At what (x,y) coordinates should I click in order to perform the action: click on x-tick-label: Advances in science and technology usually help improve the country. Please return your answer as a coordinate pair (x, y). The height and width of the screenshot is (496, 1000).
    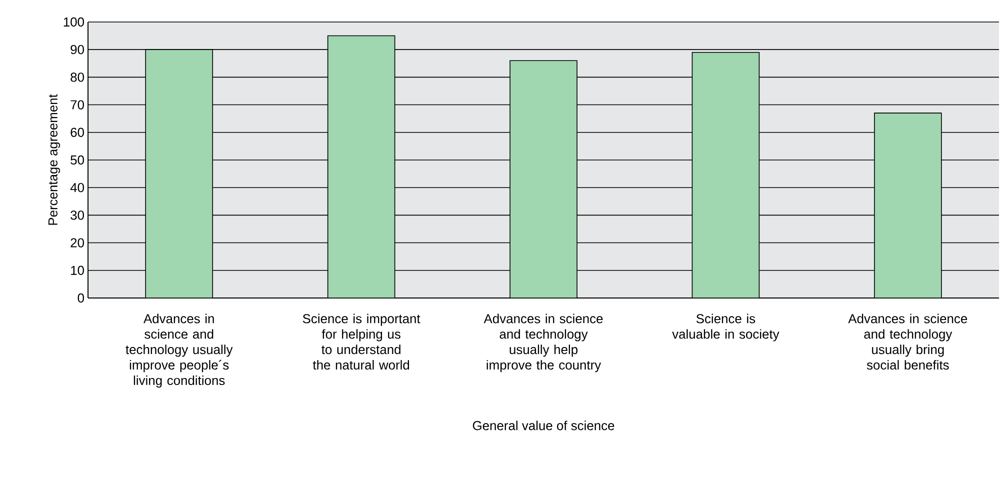
    Looking at the image, I should click on (543, 343).